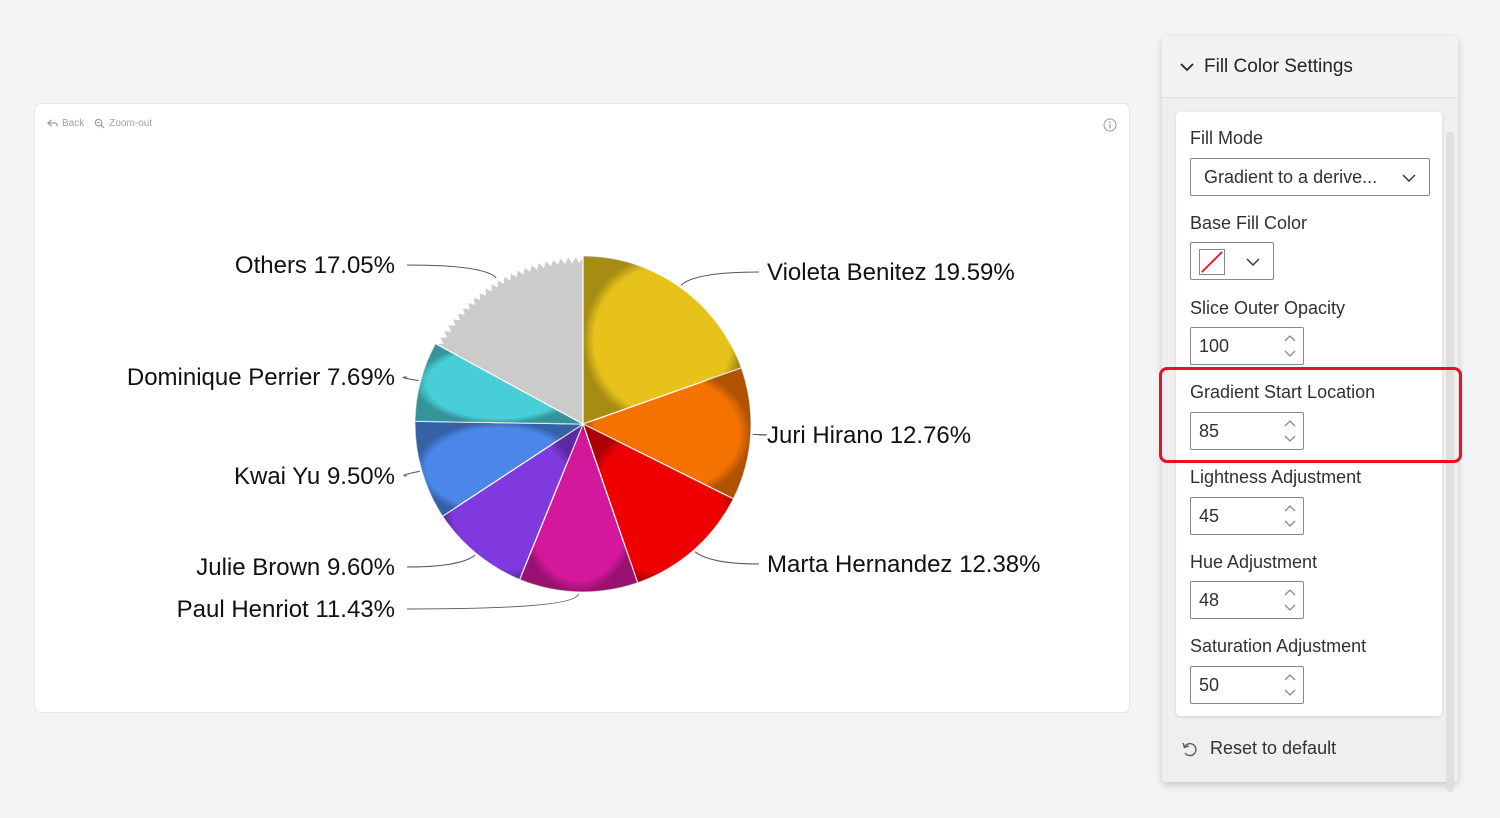 Image resolution: width=1500 pixels, height=818 pixels. I want to click on gradient-start-location-input, so click(1234, 431).